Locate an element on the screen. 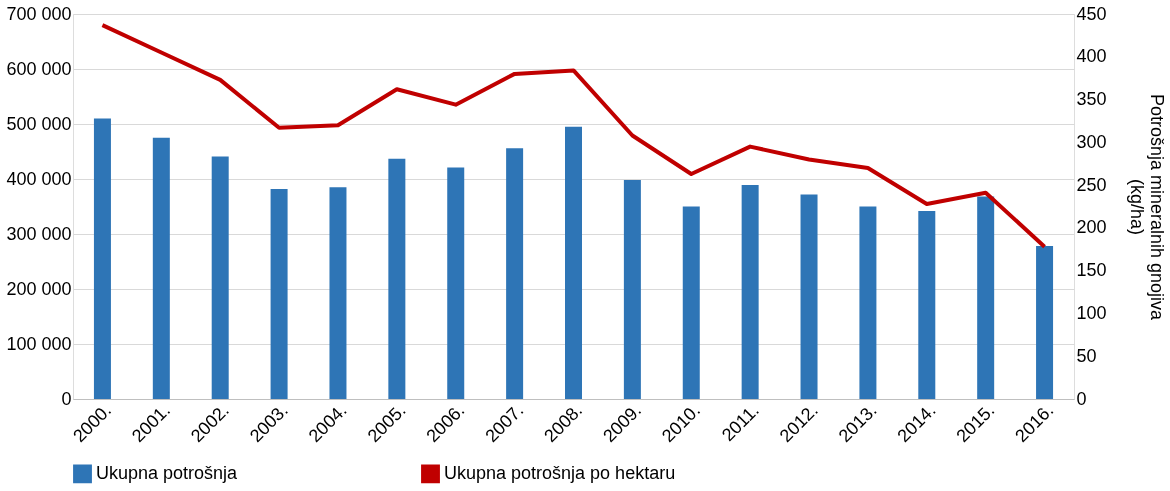 The image size is (1170, 491). y-tick-label: 600 000 is located at coordinates (39, 68).